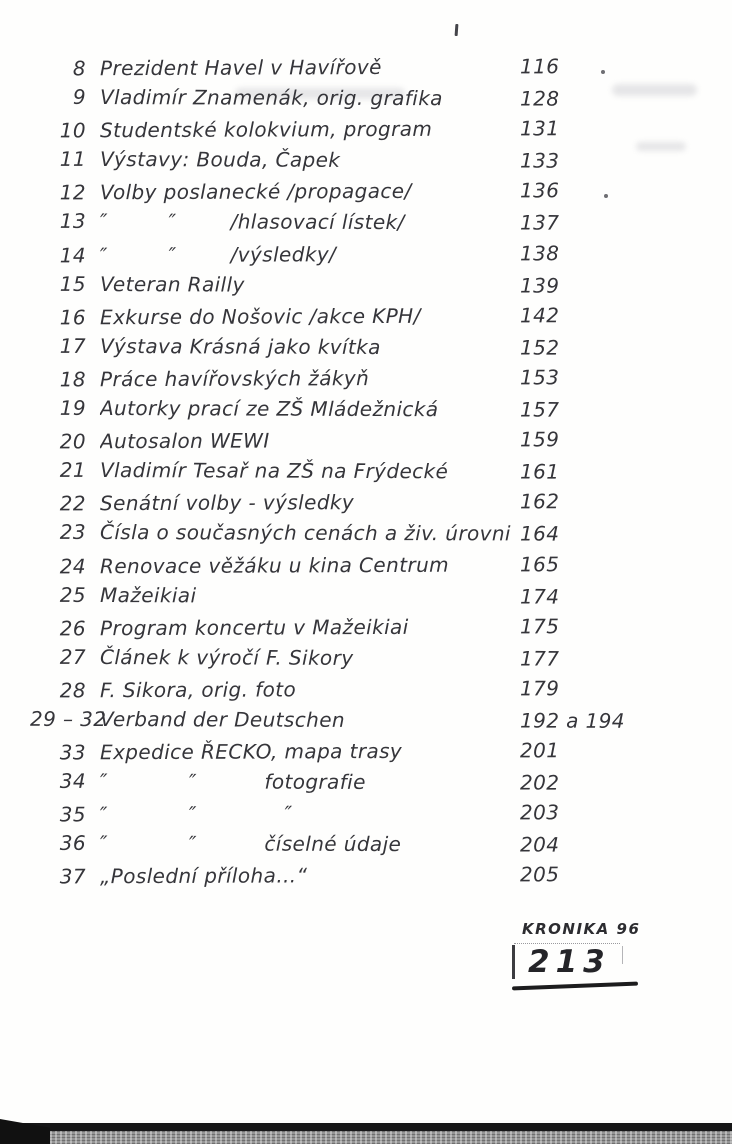 The height and width of the screenshot is (1144, 732). What do you see at coordinates (73, 843) in the screenshot?
I see `entry-number: 36` at bounding box center [73, 843].